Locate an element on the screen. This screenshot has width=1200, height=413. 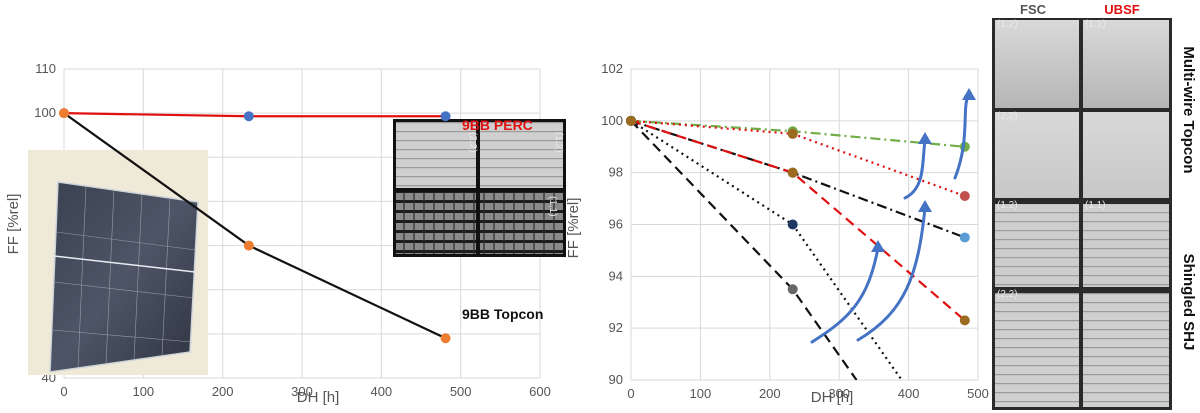
el-label-1-2-a: (1,2) is located at coordinates (1007, 24).